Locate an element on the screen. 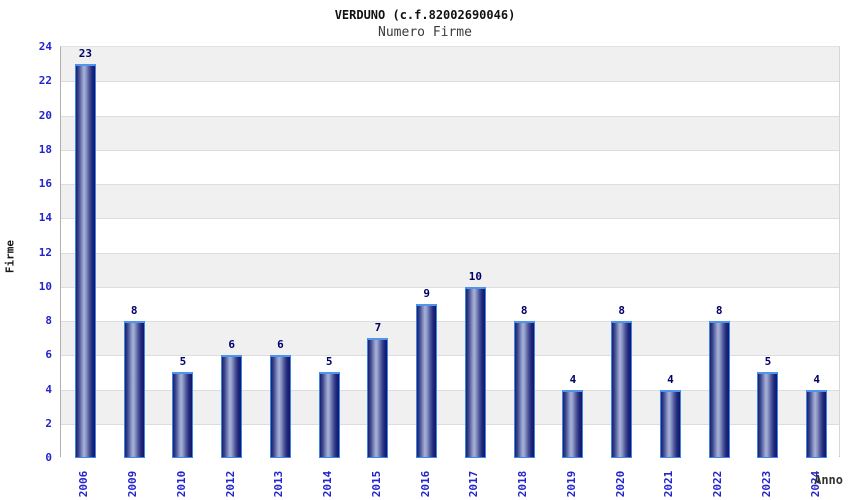 This screenshot has height=500, width=850. bar-2018 is located at coordinates (524, 389).